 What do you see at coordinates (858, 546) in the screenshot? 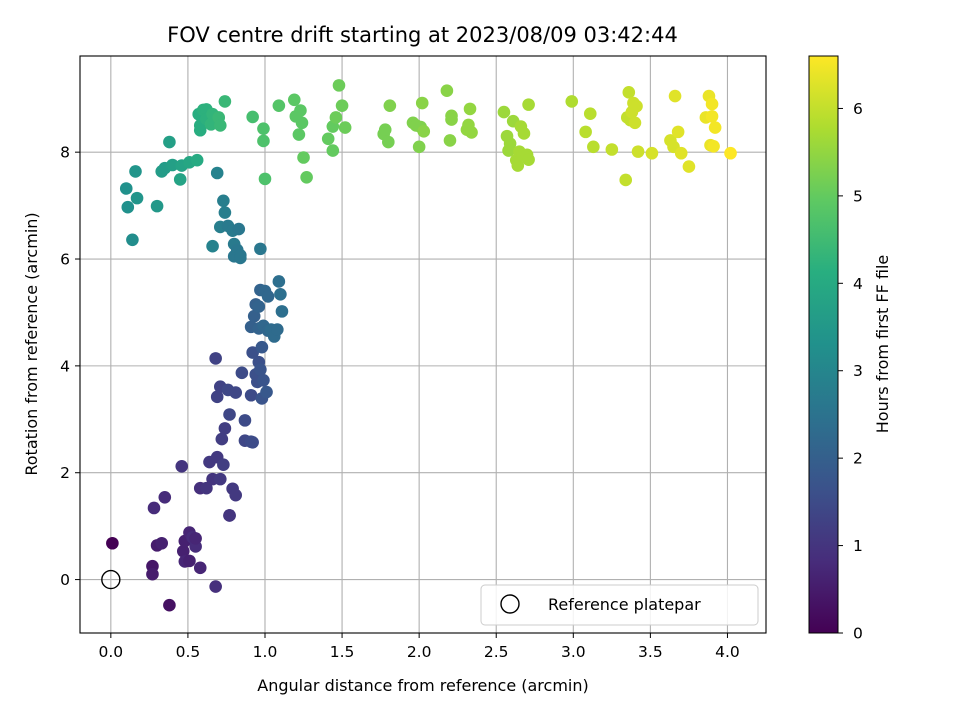
I see `colorbar-tick-label: 1` at bounding box center [858, 546].